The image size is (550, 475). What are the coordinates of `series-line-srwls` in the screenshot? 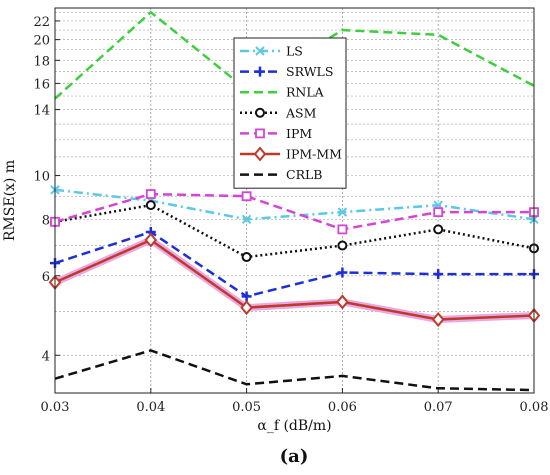 It's located at (294, 264).